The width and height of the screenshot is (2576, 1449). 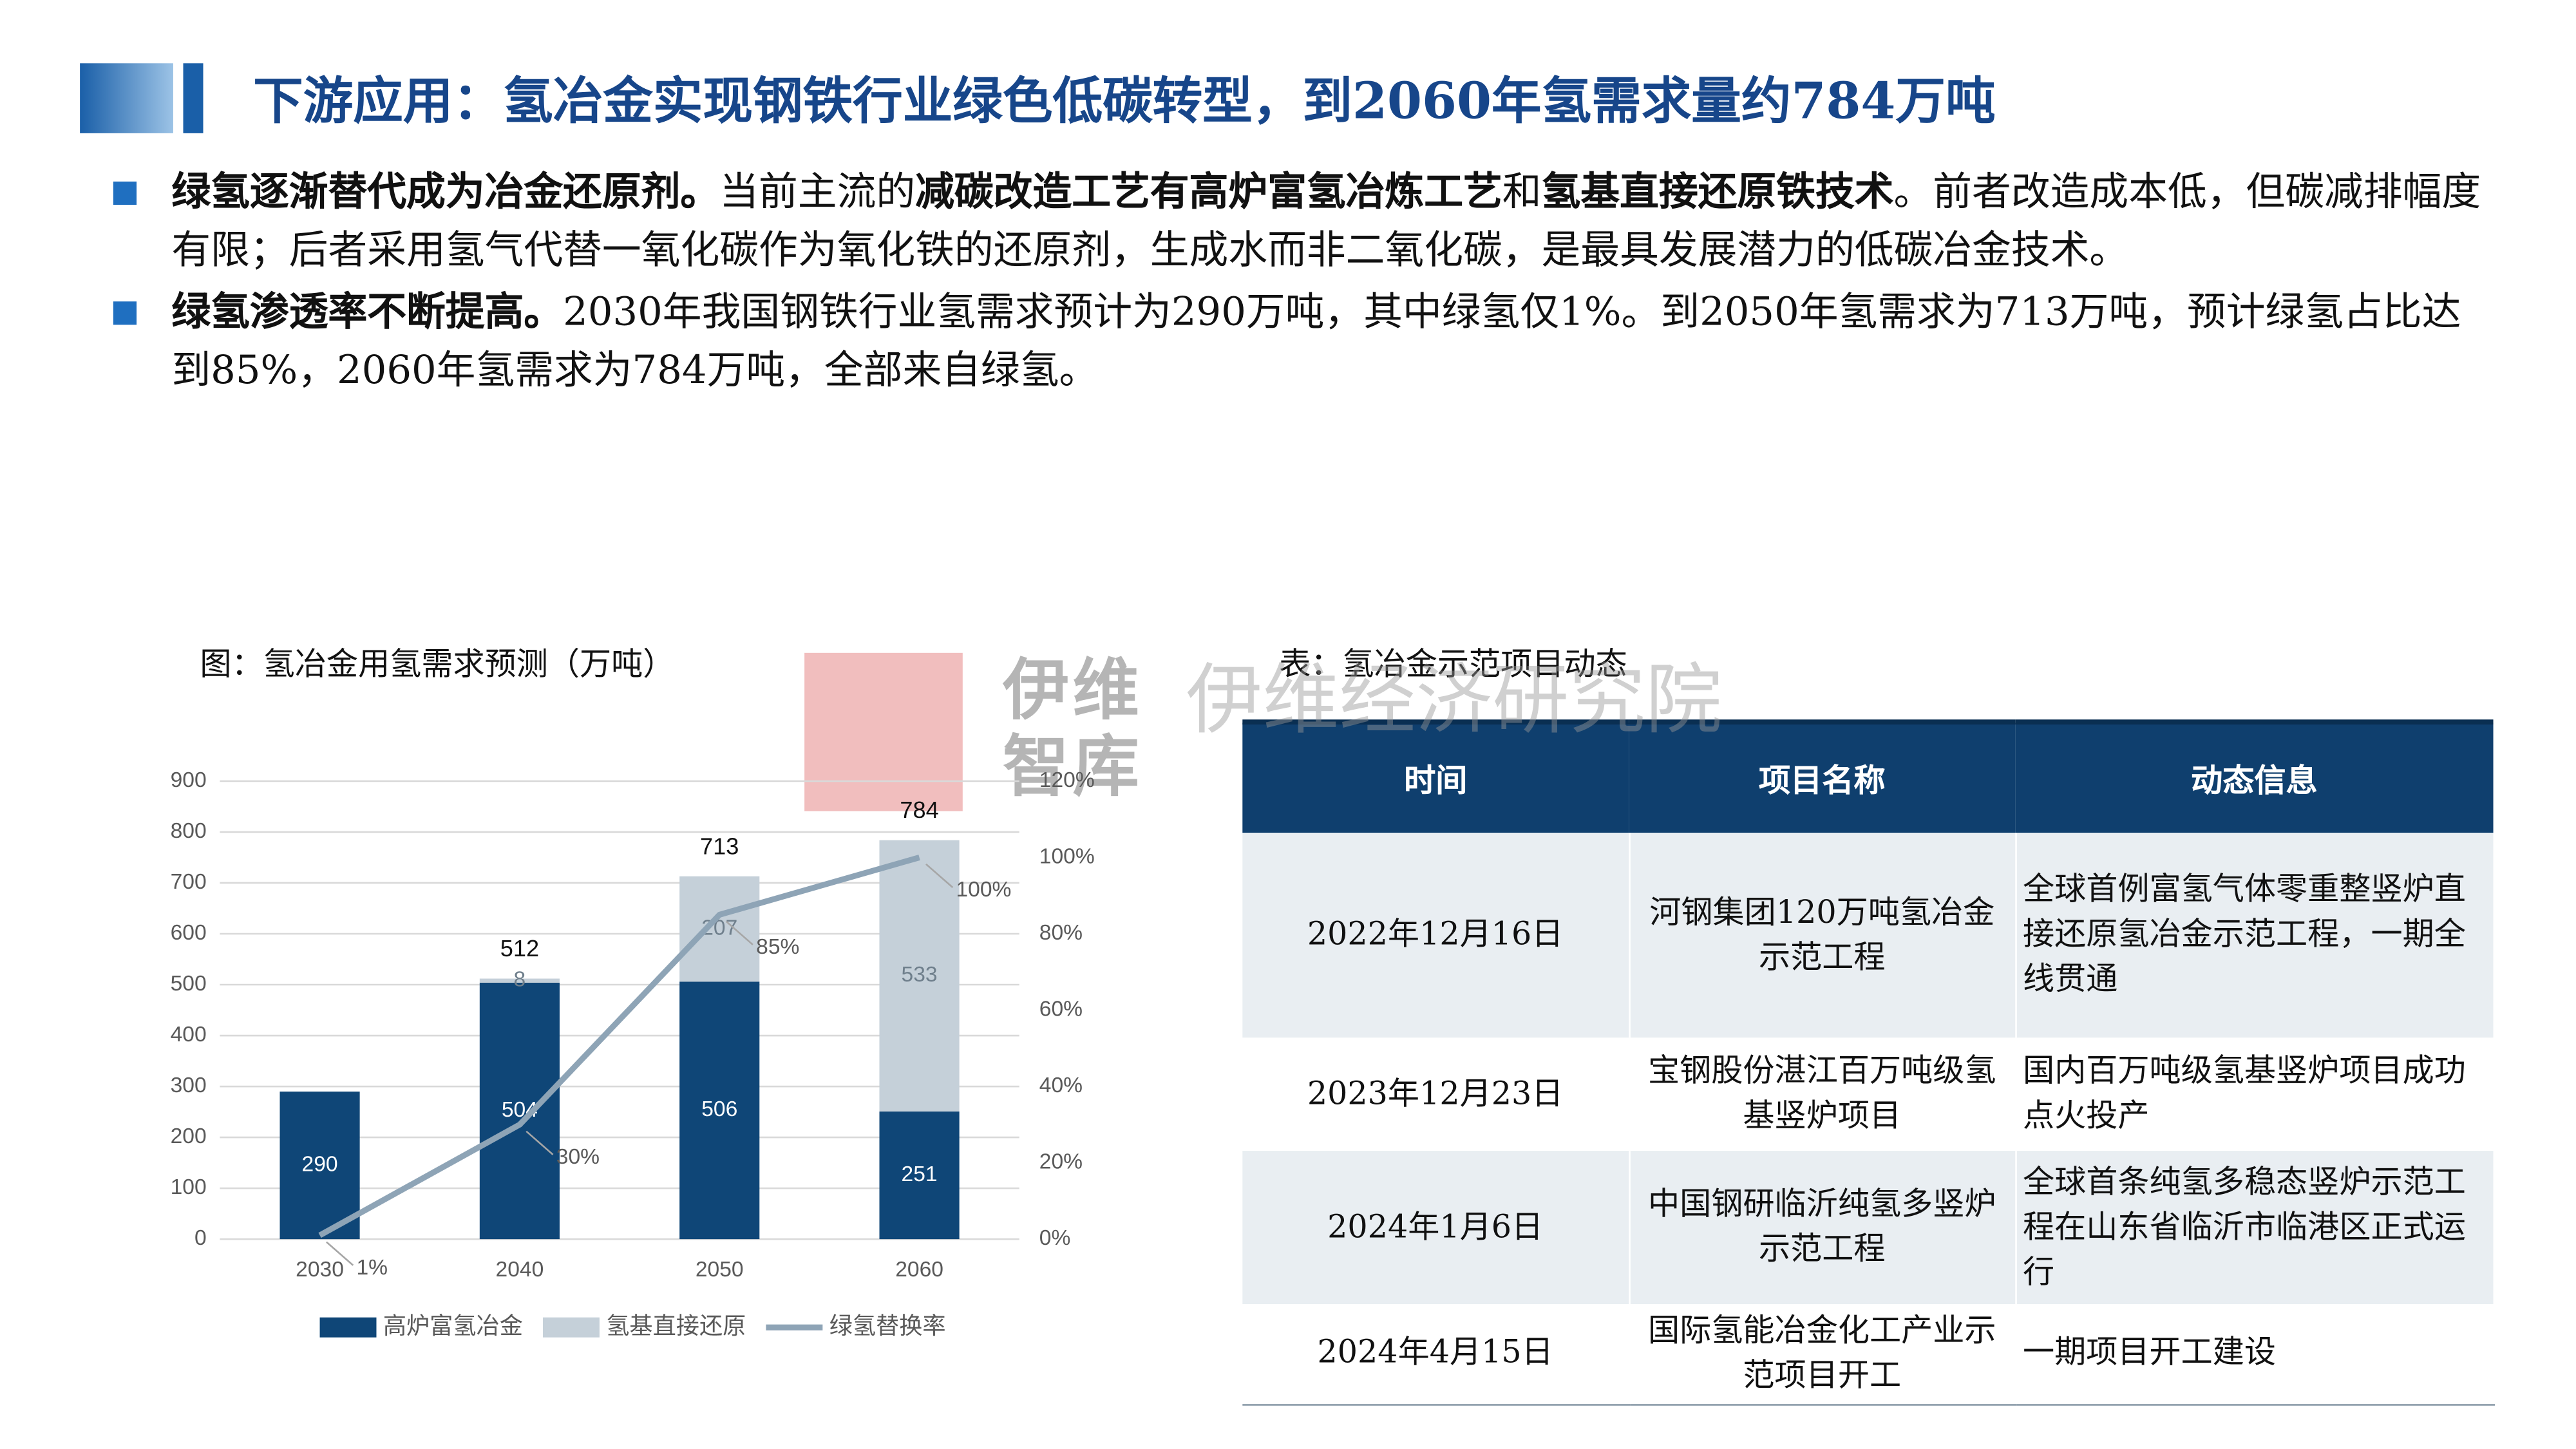 I want to click on table-cell: 2022年12月16日, so click(x=1436, y=936).